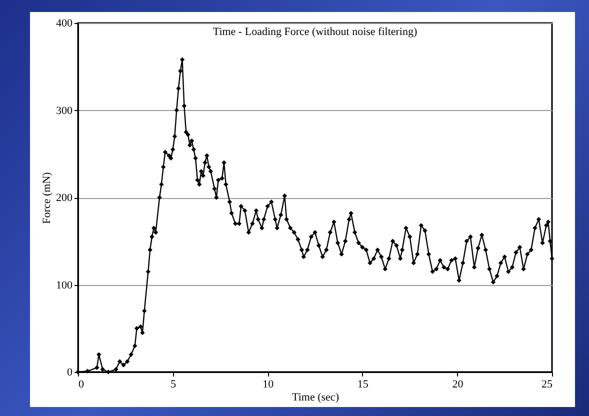 This screenshot has height=416, width=589. I want to click on x-tick-label: 10, so click(268, 384).